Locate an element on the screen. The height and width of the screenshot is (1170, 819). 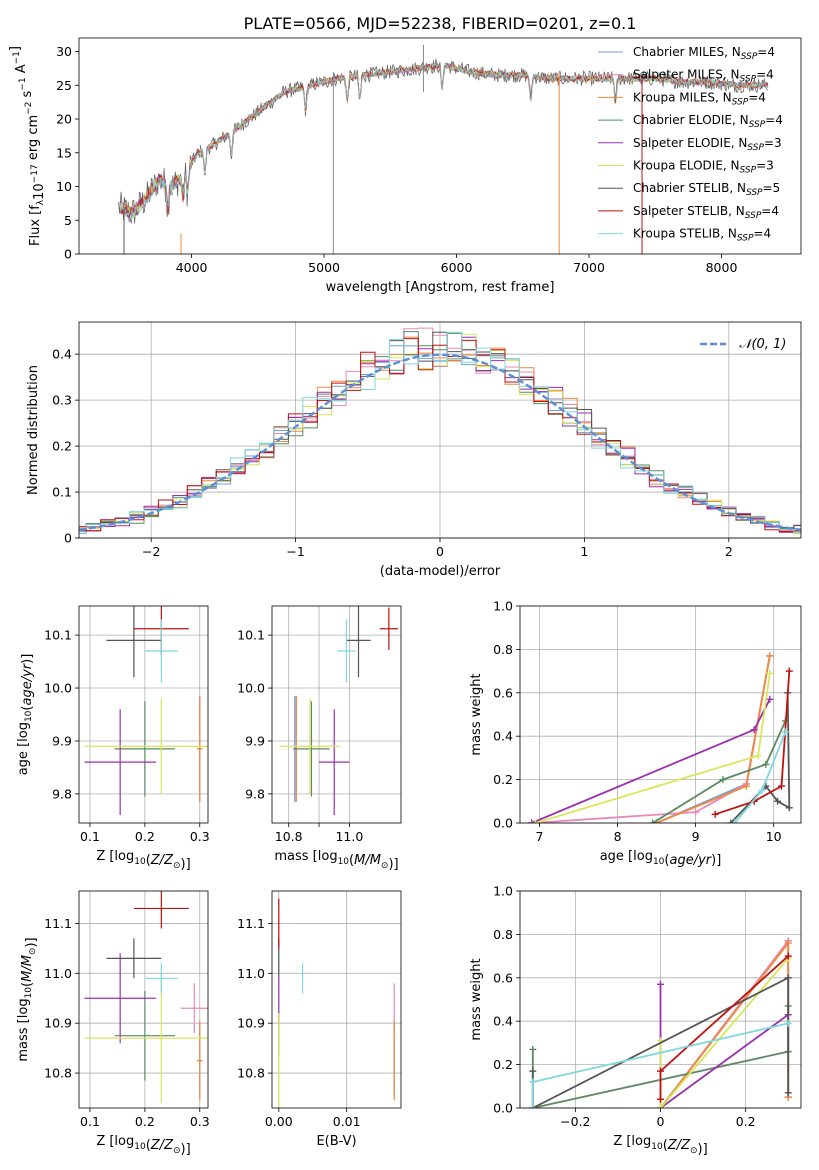
legend-label-kroupa-stelib: Kroupa STELIB, NSSP=4 is located at coordinates (702, 235).